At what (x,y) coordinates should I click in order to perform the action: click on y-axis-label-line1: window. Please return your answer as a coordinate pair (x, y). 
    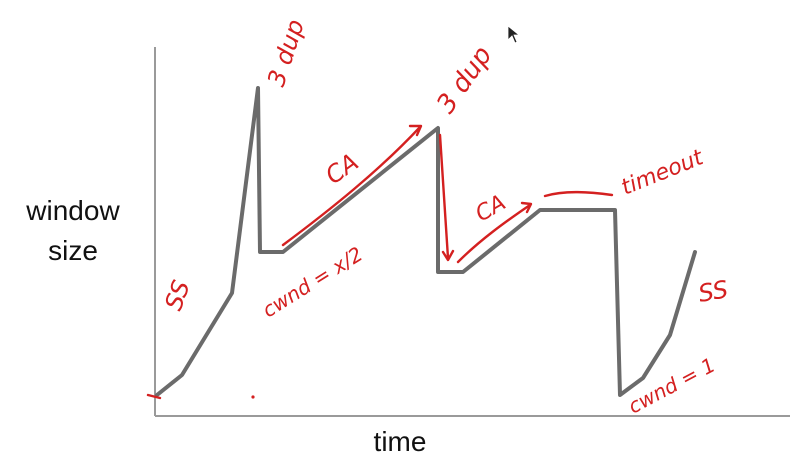
    Looking at the image, I should click on (73, 210).